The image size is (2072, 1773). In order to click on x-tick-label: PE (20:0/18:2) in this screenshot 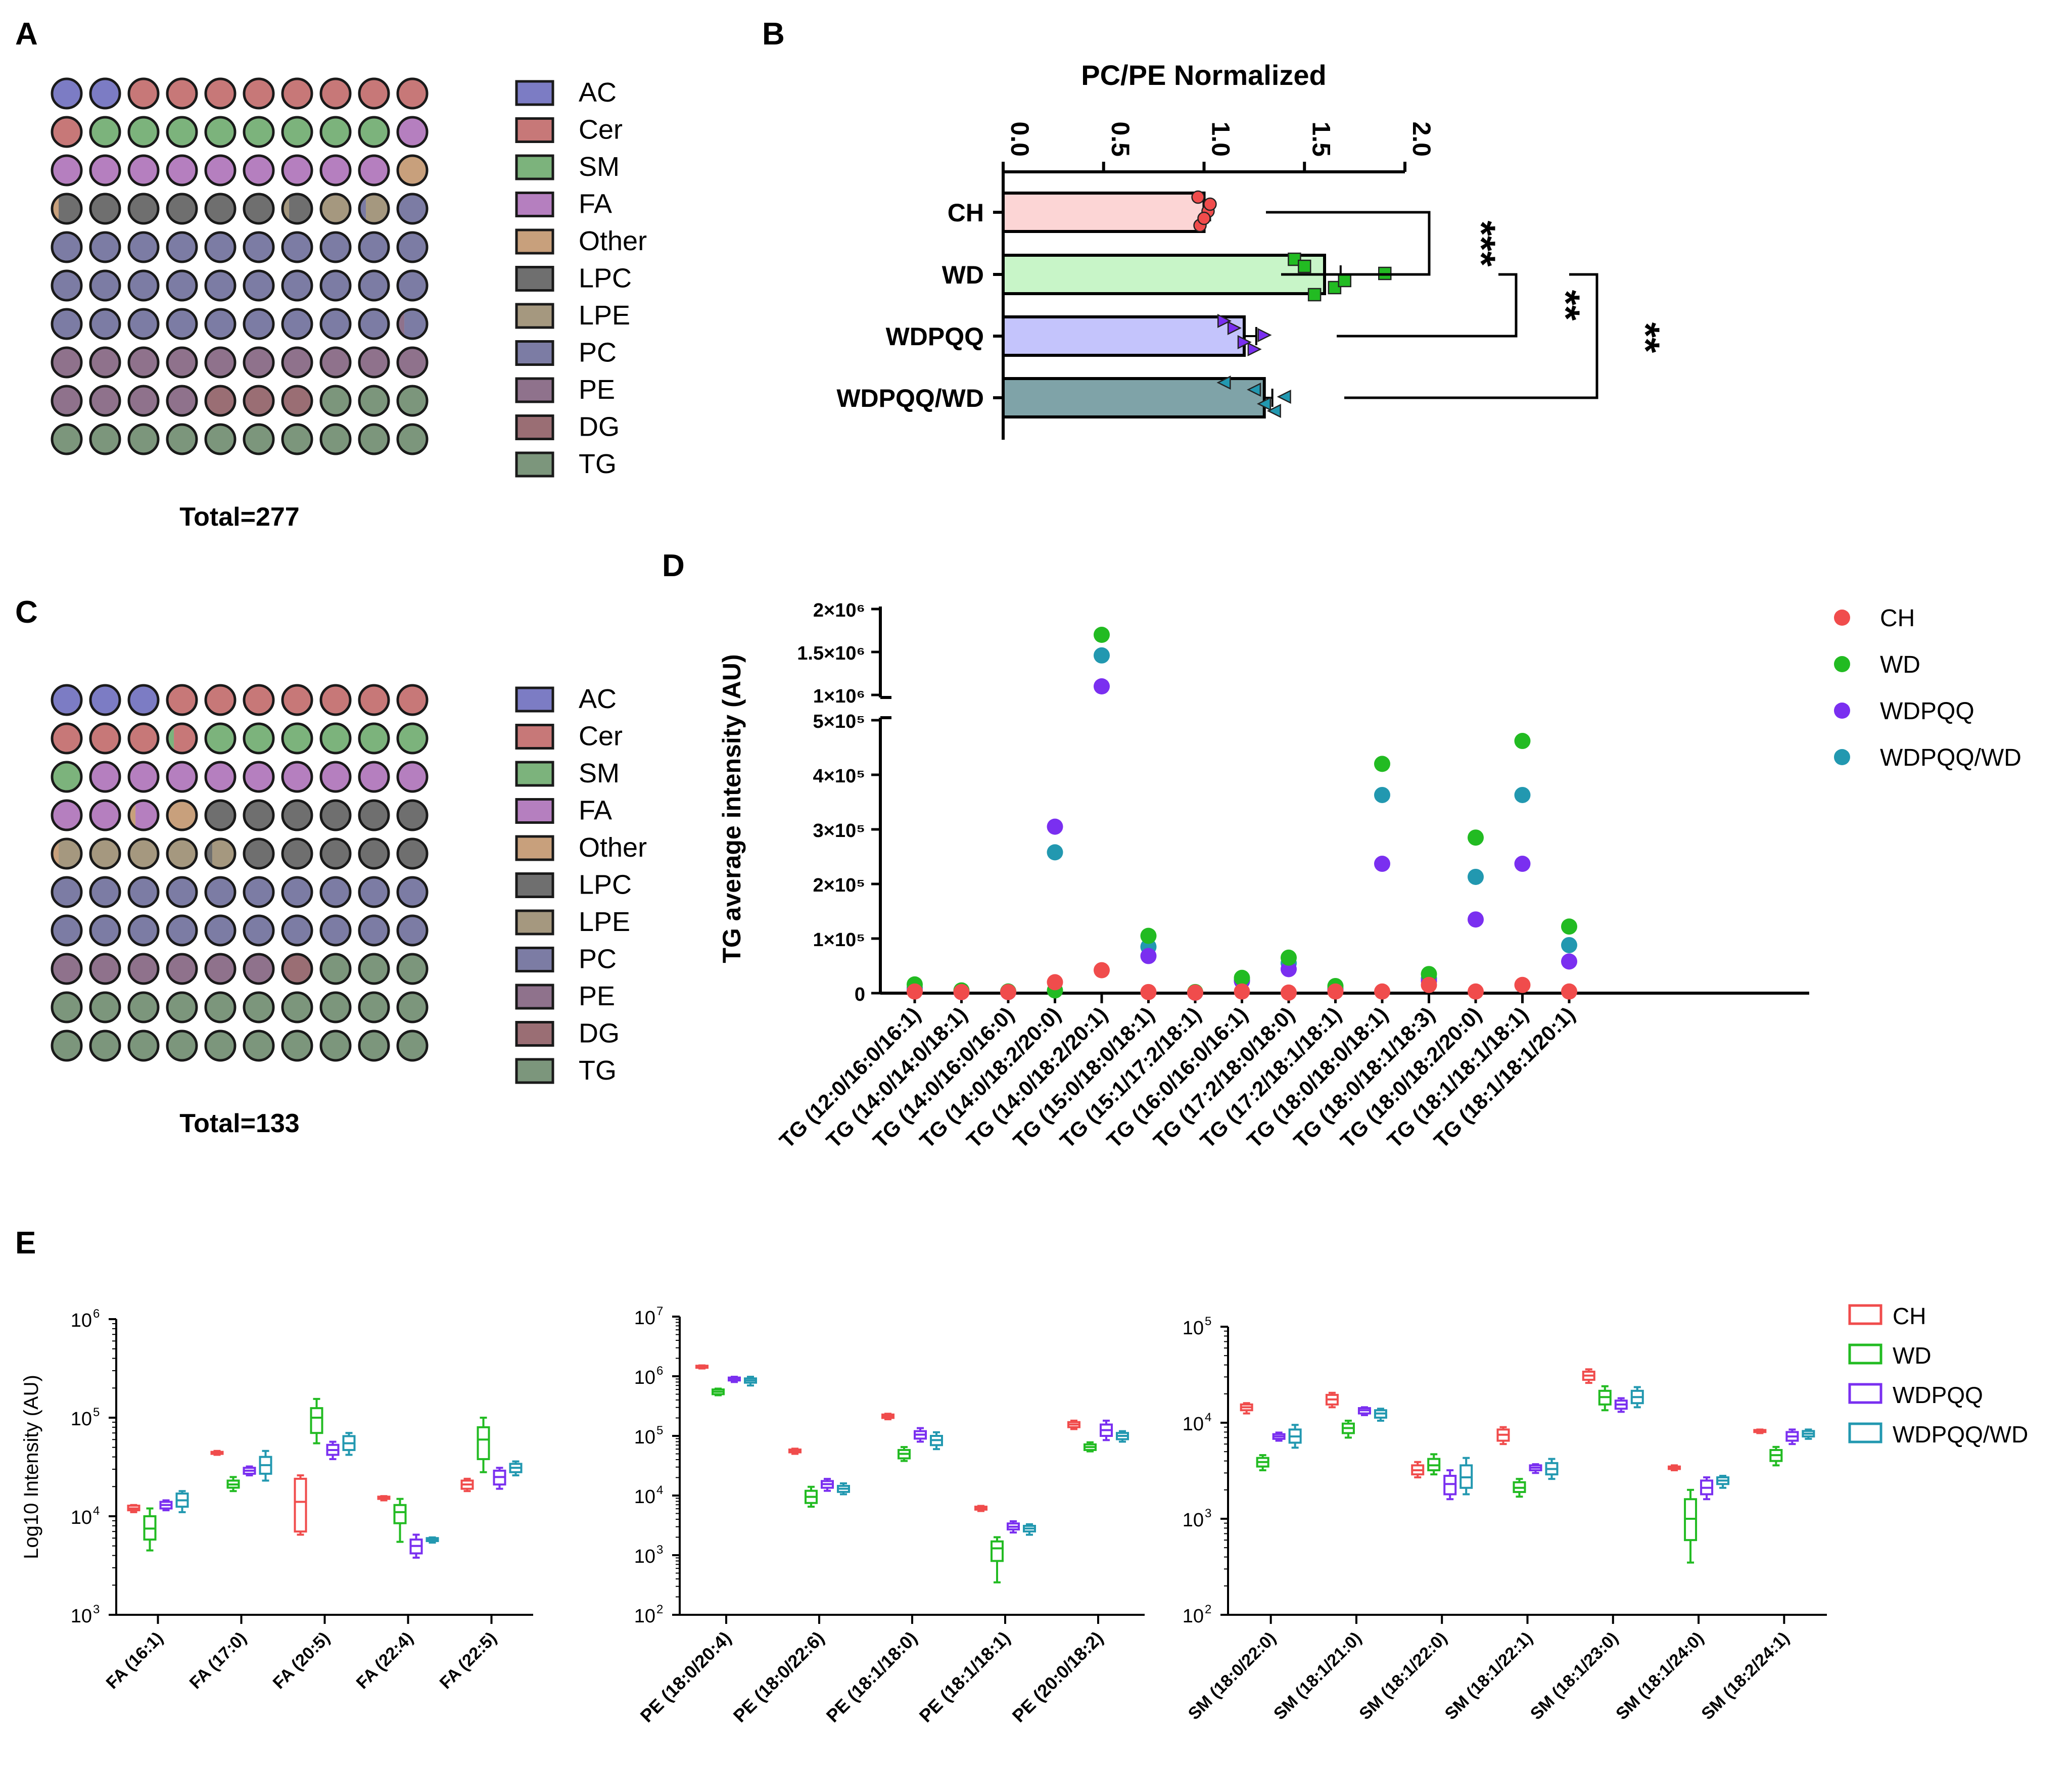, I will do `click(1057, 1677)`.